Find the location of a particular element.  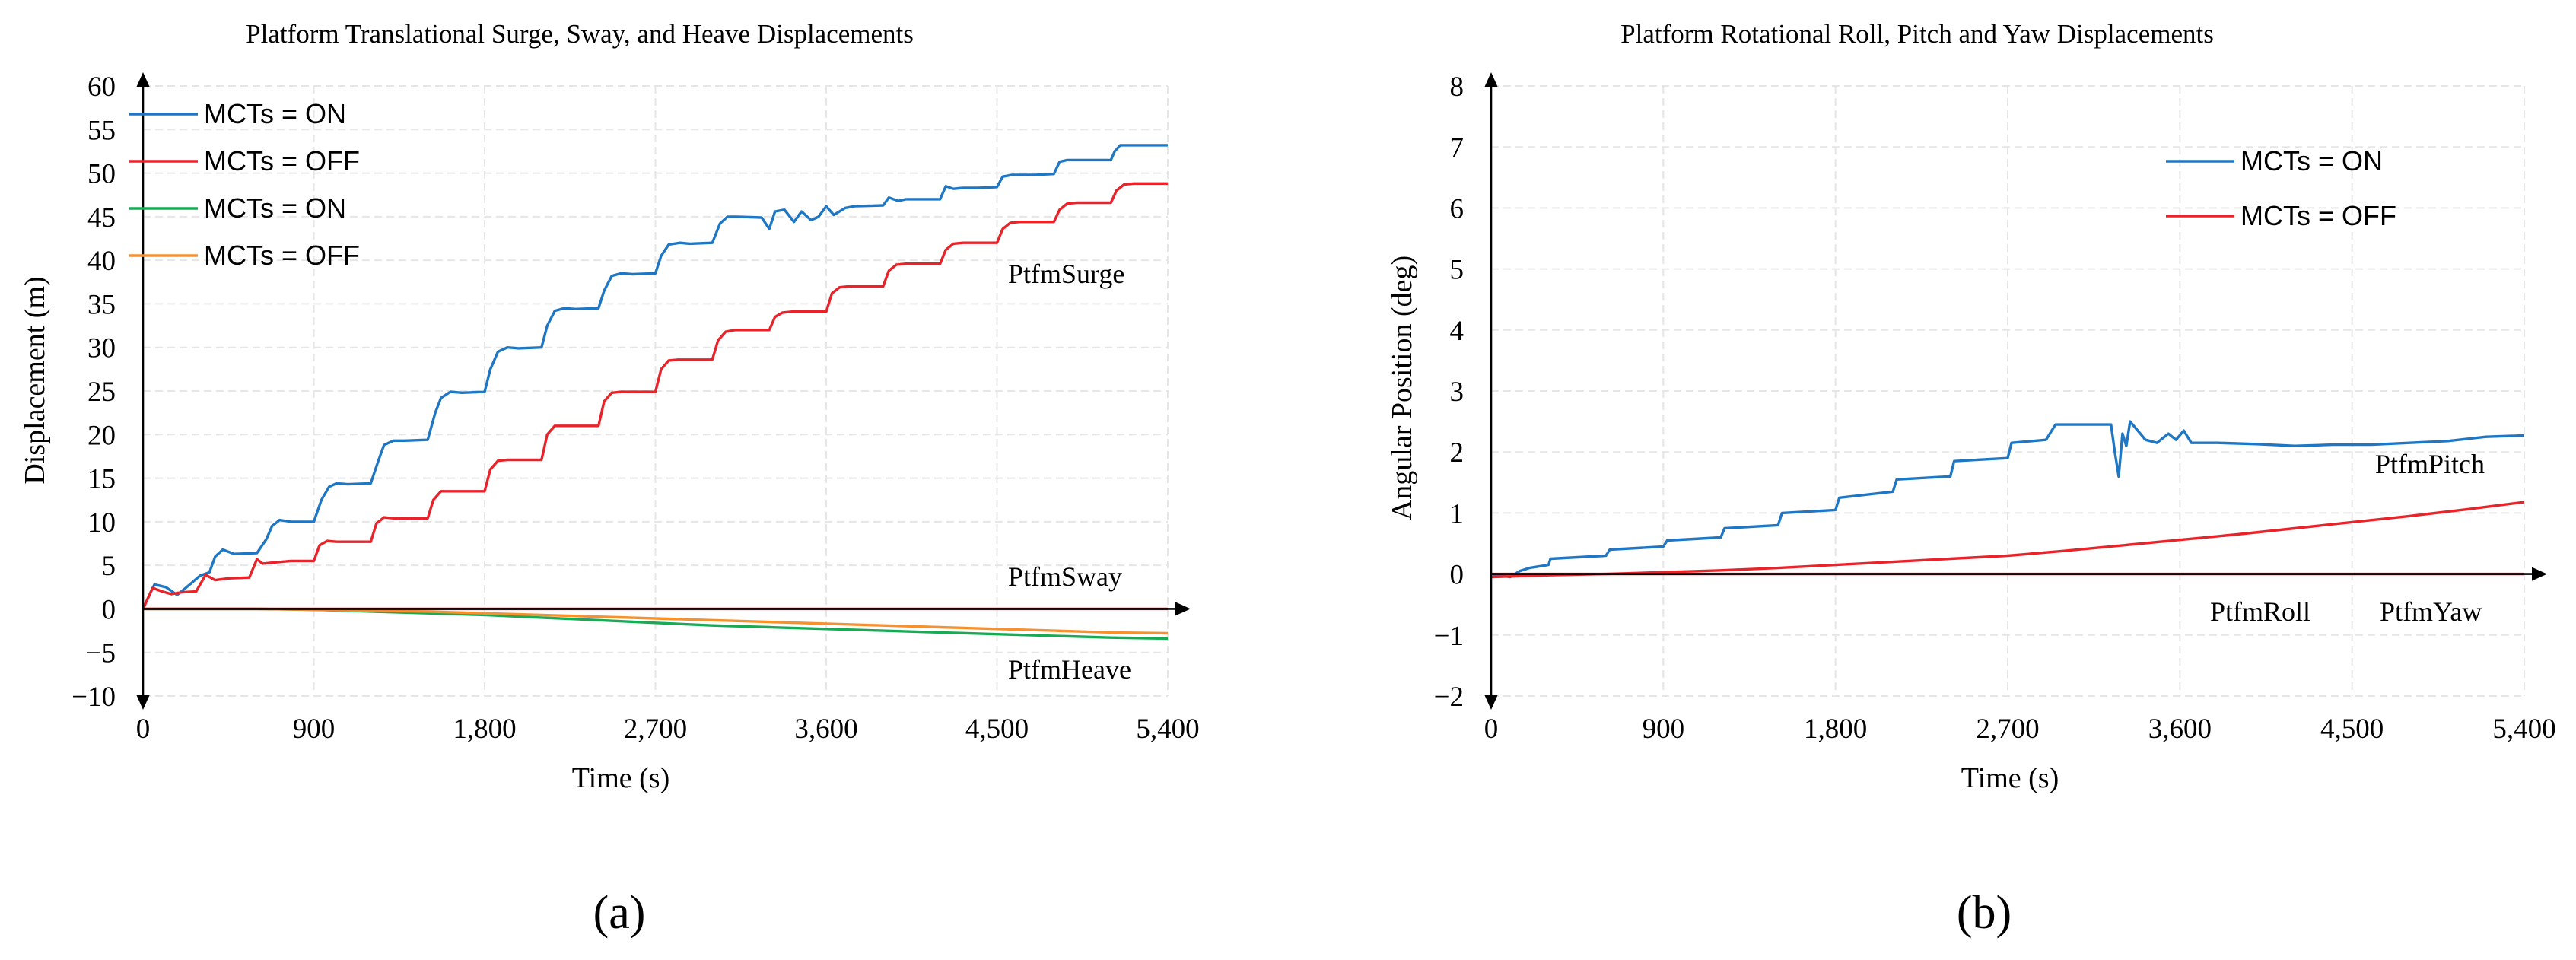

x-tick-label-a: 0 is located at coordinates (143, 730).